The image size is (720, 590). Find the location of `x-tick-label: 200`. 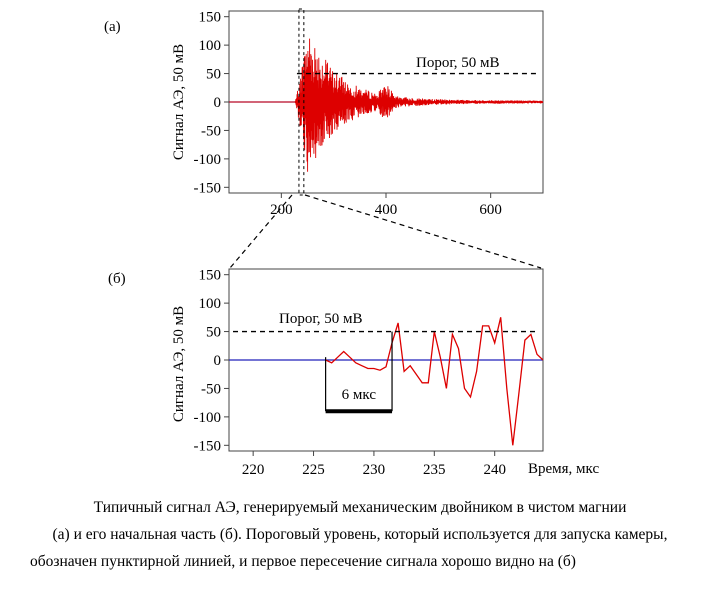

x-tick-label: 200 is located at coordinates (281, 210).